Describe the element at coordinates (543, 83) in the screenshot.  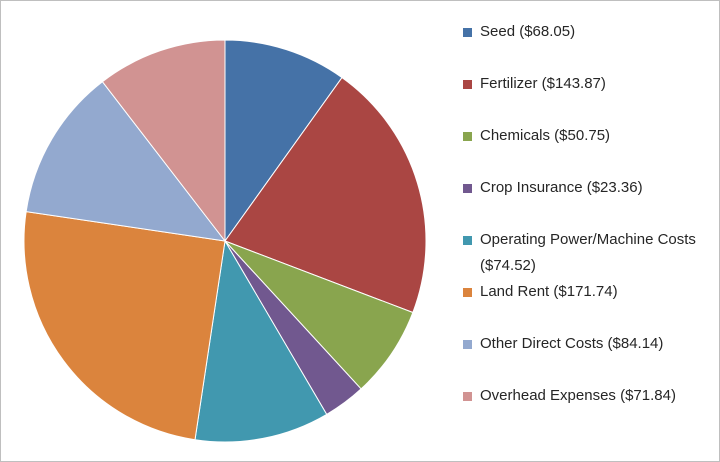
I see `legend-label-fertilizer: Fertilizer ($143.87)` at that location.